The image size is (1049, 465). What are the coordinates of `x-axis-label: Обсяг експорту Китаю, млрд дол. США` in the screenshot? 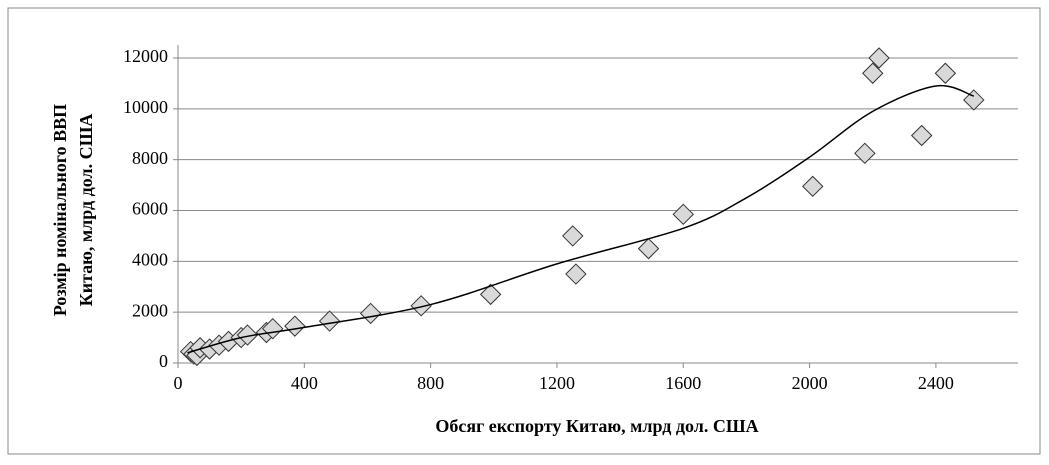 It's located at (596, 426).